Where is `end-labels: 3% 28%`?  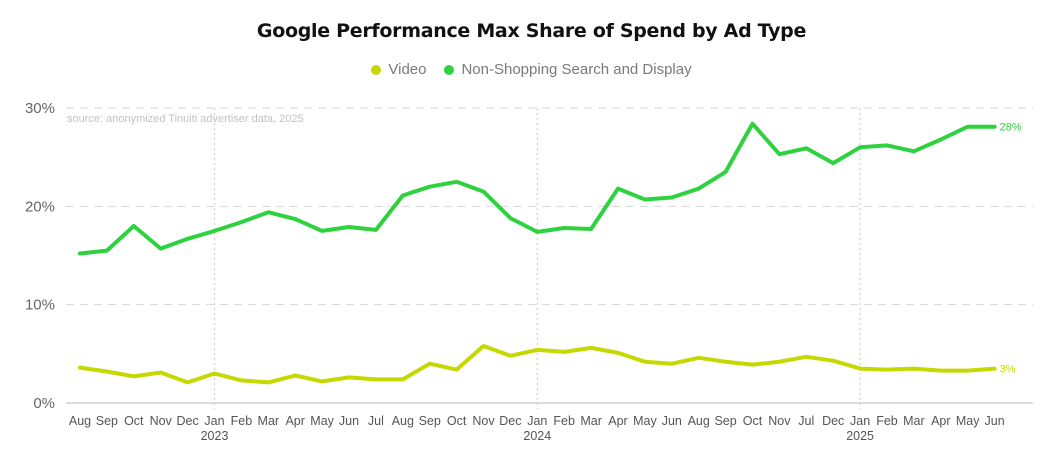 end-labels: 3% 28% is located at coordinates (1011, 249).